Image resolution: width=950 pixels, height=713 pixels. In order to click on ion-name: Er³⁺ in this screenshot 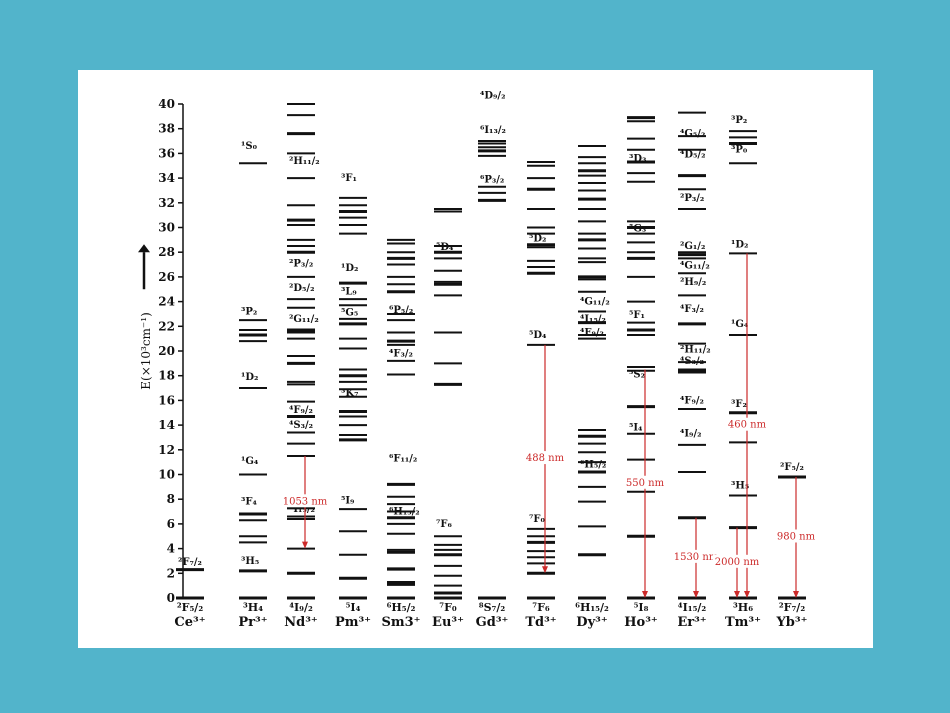, I will do `click(691, 622)`.